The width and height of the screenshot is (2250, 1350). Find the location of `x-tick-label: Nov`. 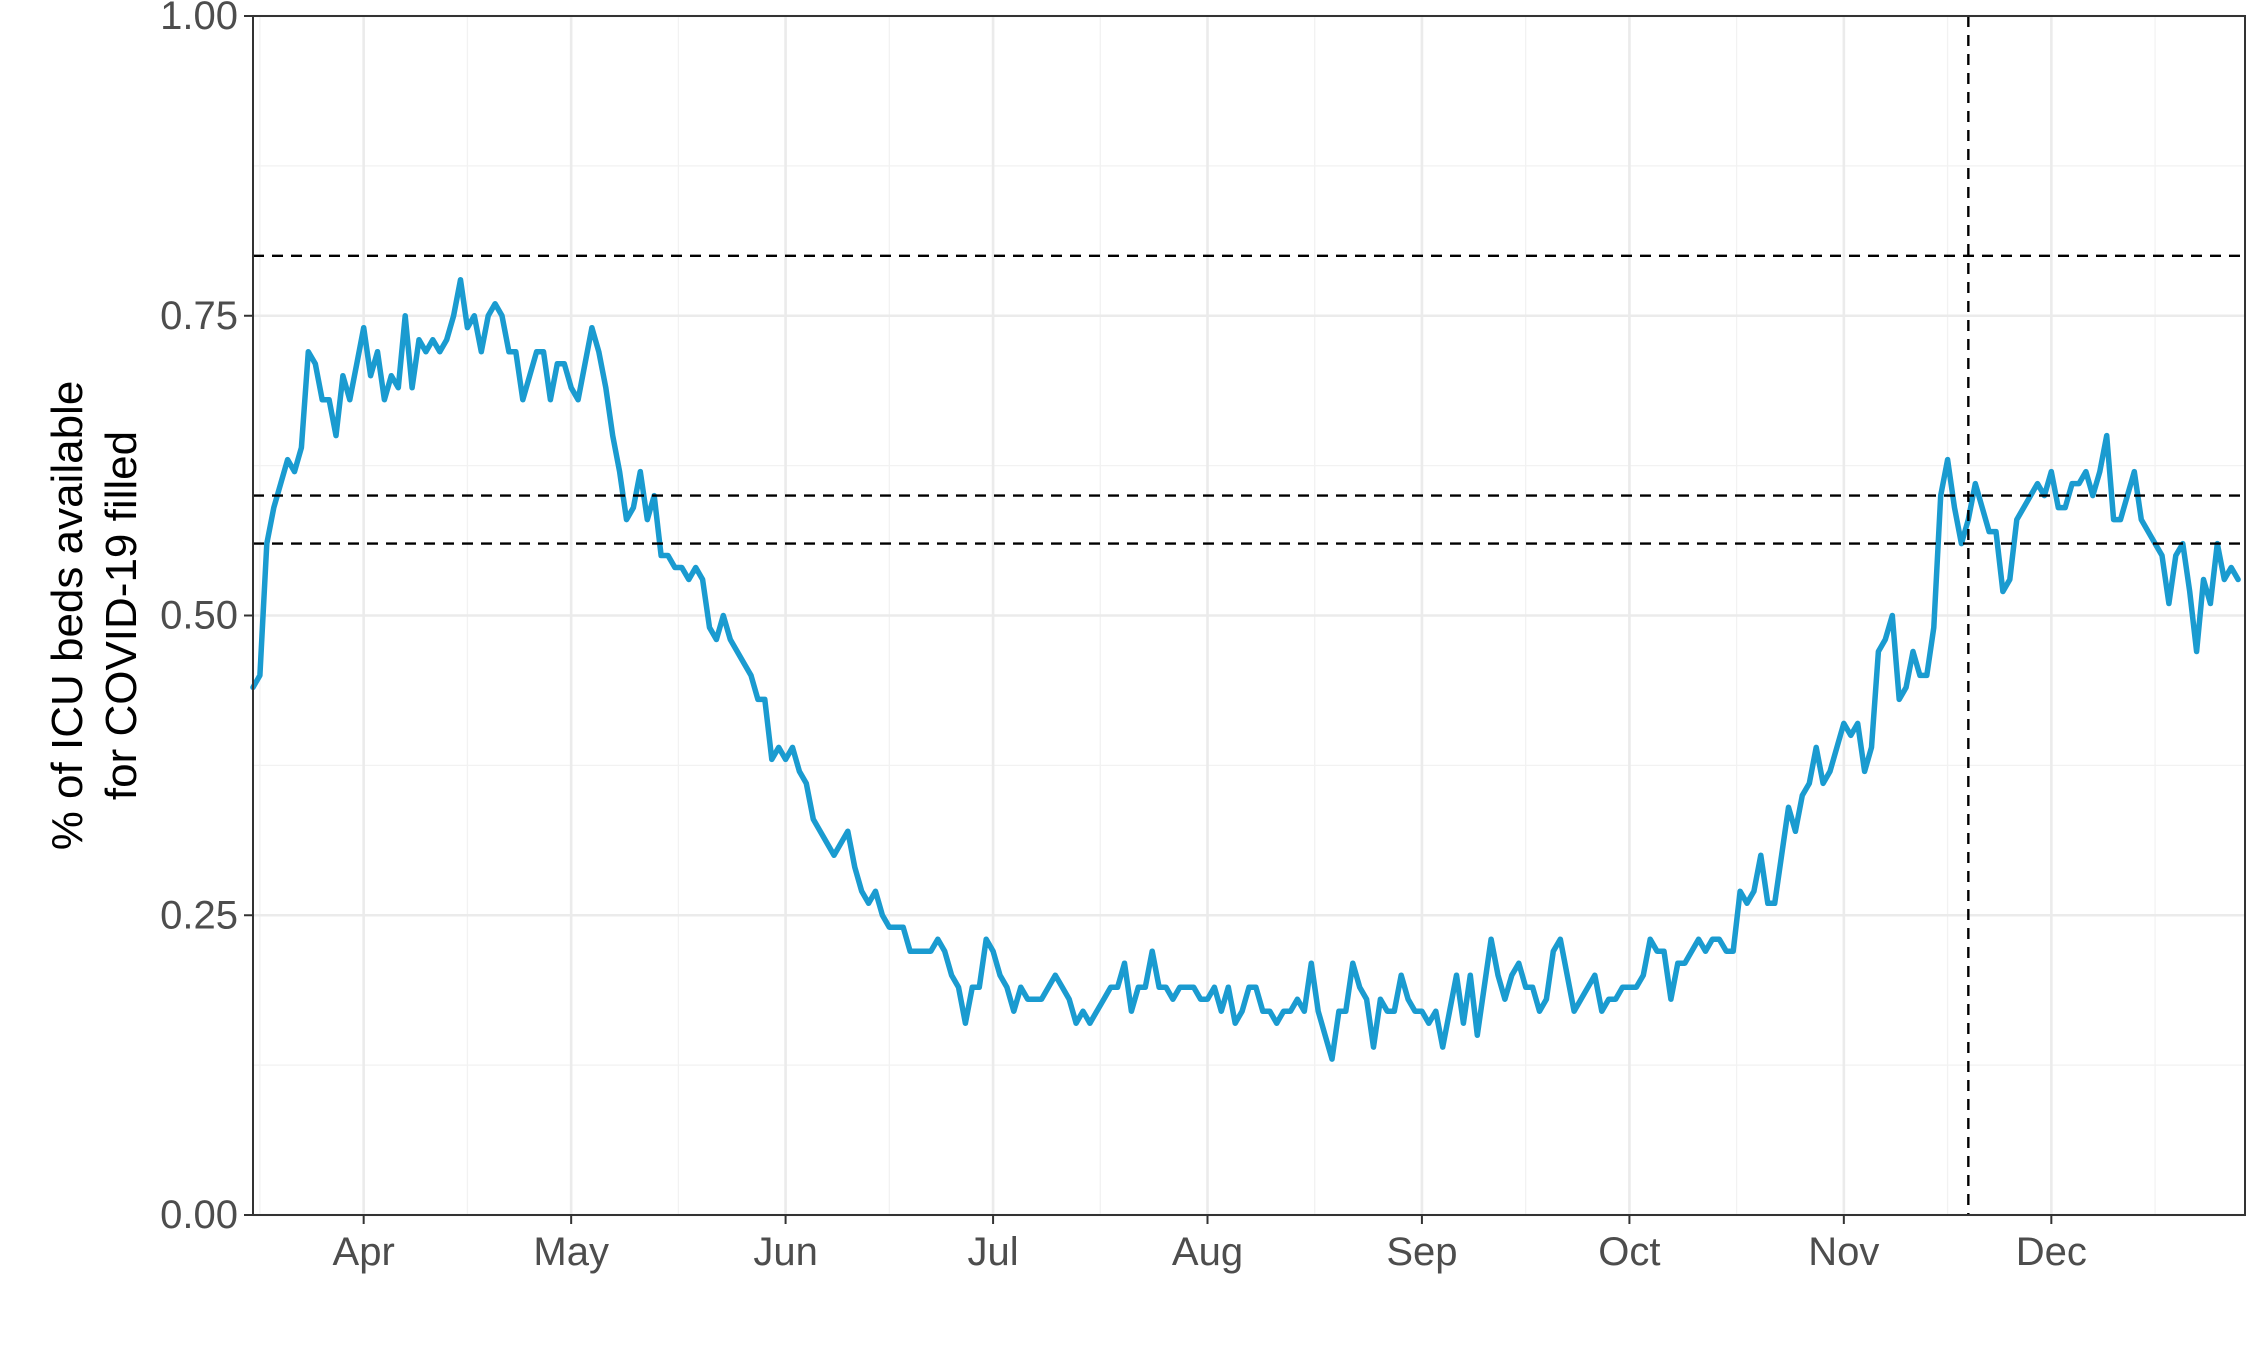

x-tick-label: Nov is located at coordinates (1843, 1252).